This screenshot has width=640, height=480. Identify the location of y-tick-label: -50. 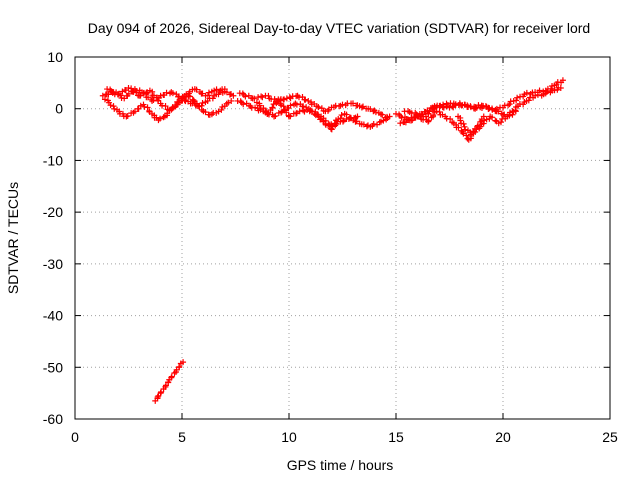
(53, 367).